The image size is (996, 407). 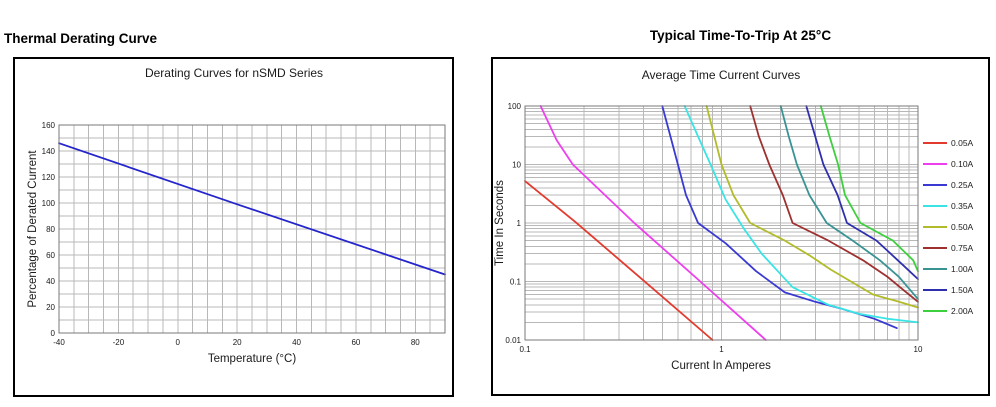 I want to click on x-axis-label: Current In Amperes, so click(x=721, y=366).